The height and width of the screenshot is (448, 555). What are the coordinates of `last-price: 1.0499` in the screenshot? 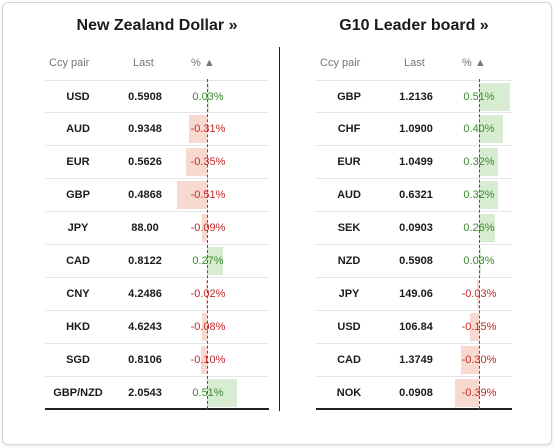 It's located at (416, 162).